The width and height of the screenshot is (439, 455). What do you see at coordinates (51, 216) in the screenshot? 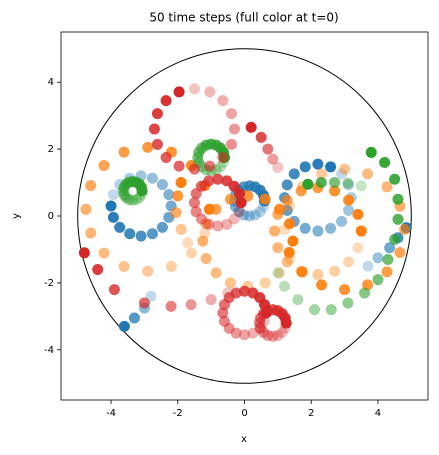
I see `y-tick-label: 0` at bounding box center [51, 216].